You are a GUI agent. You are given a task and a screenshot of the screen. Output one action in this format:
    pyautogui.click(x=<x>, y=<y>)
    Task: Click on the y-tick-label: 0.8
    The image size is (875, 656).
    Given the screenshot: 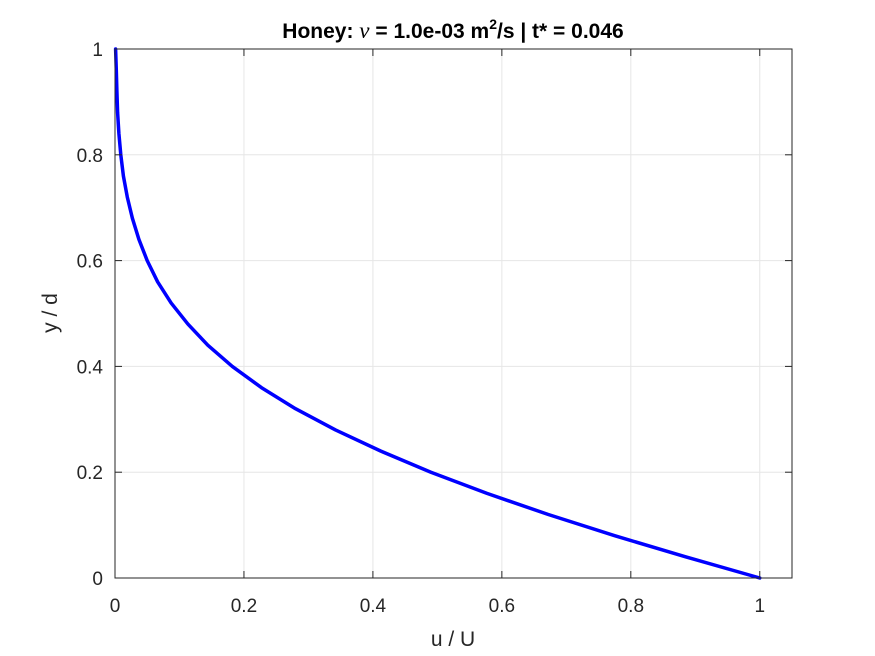 What is the action you would take?
    pyautogui.click(x=90, y=156)
    